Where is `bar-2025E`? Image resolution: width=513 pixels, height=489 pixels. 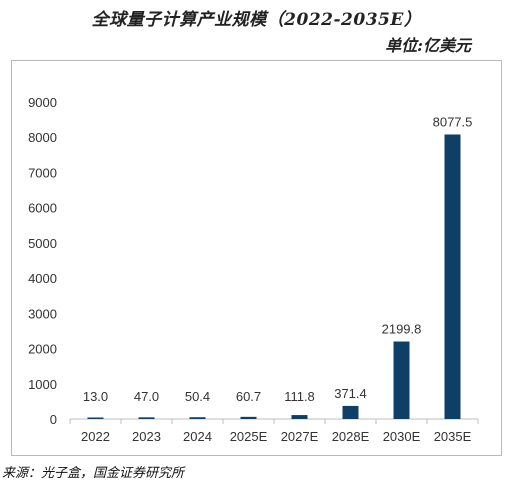
bar-2025E is located at coordinates (248, 417).